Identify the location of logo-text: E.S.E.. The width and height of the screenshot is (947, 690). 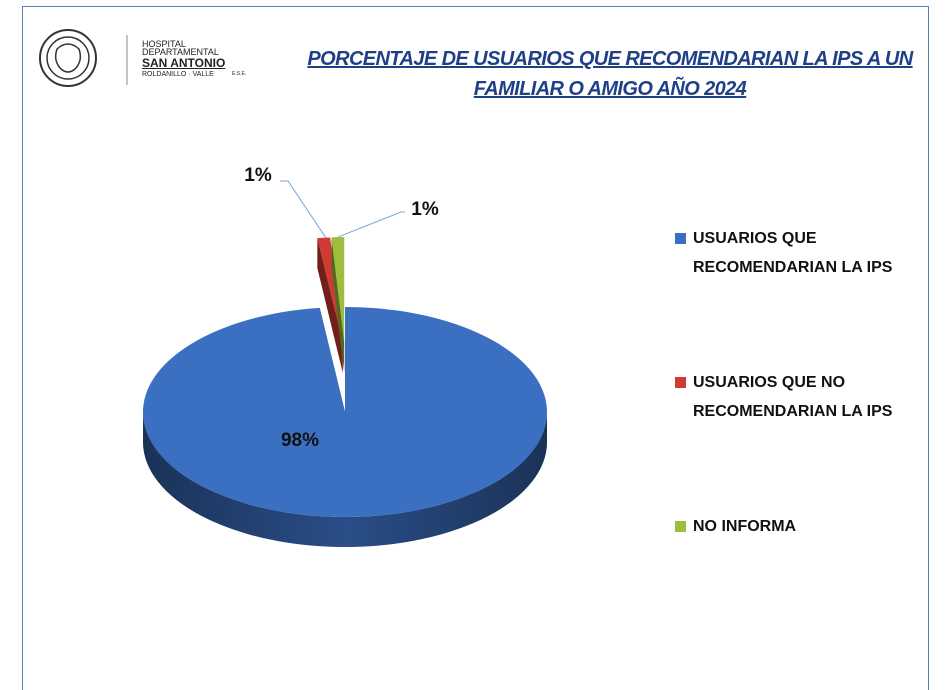
(239, 74).